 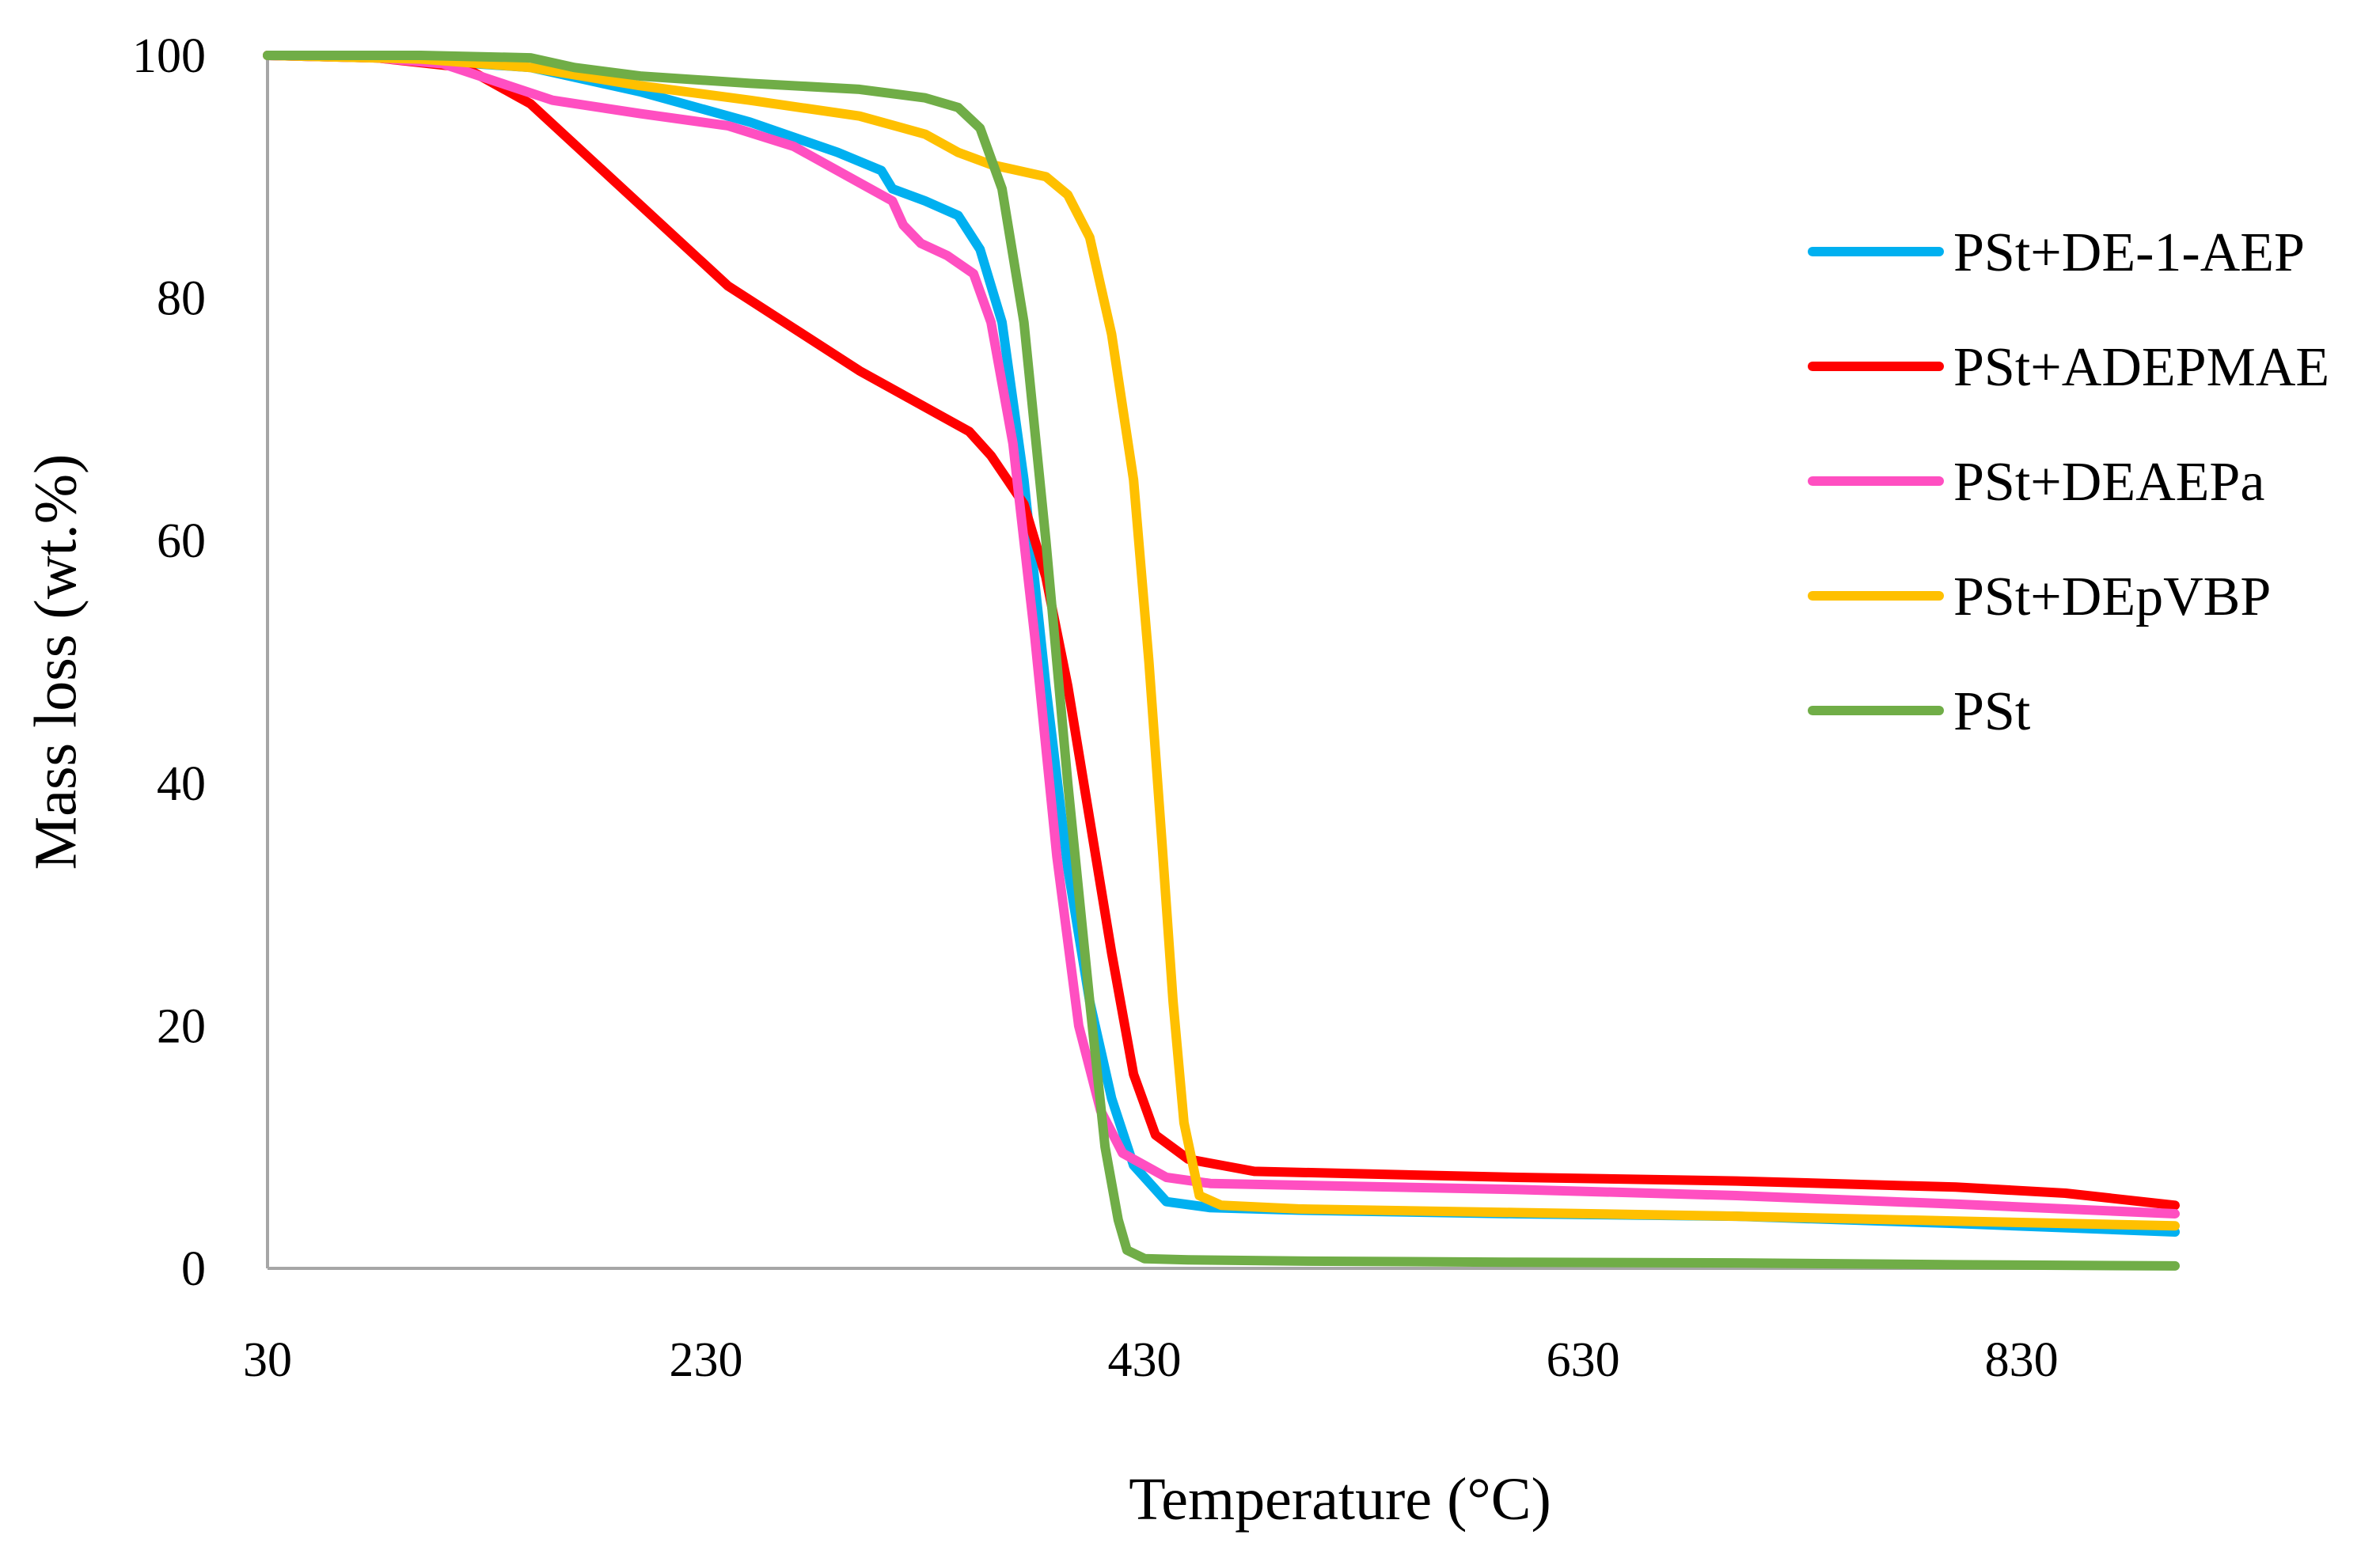 I want to click on y-tick-label: 0, so click(x=193, y=1269).